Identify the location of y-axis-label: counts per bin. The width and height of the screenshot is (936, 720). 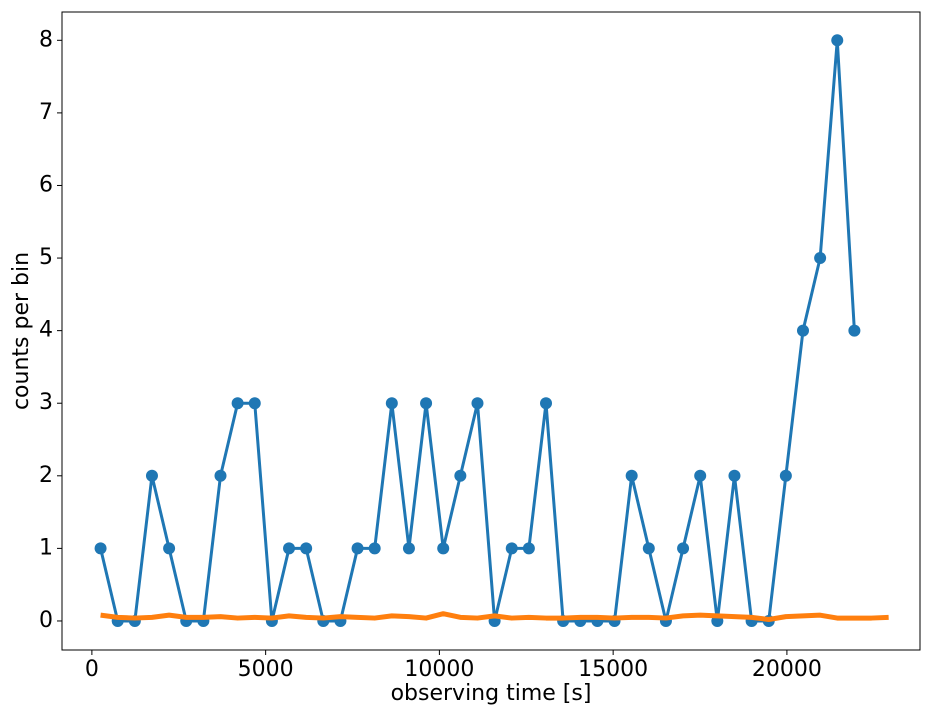
(21, 331).